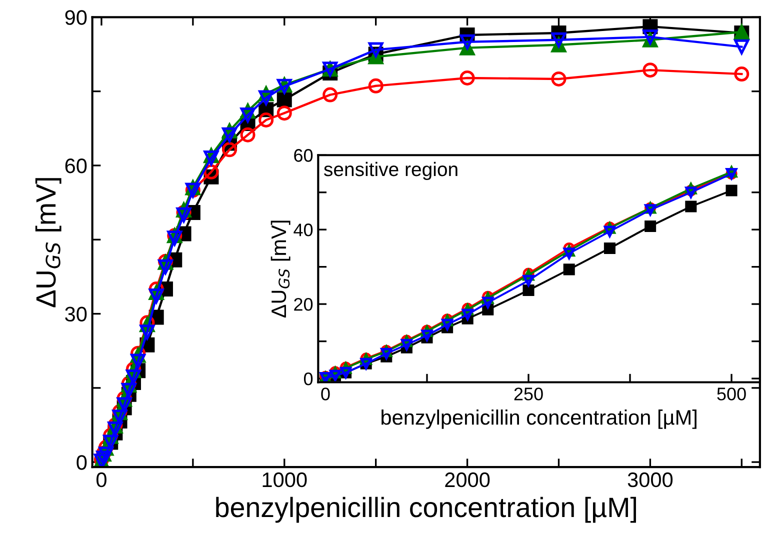  What do you see at coordinates (303, 230) in the screenshot?
I see `y-tick-label: 40` at bounding box center [303, 230].